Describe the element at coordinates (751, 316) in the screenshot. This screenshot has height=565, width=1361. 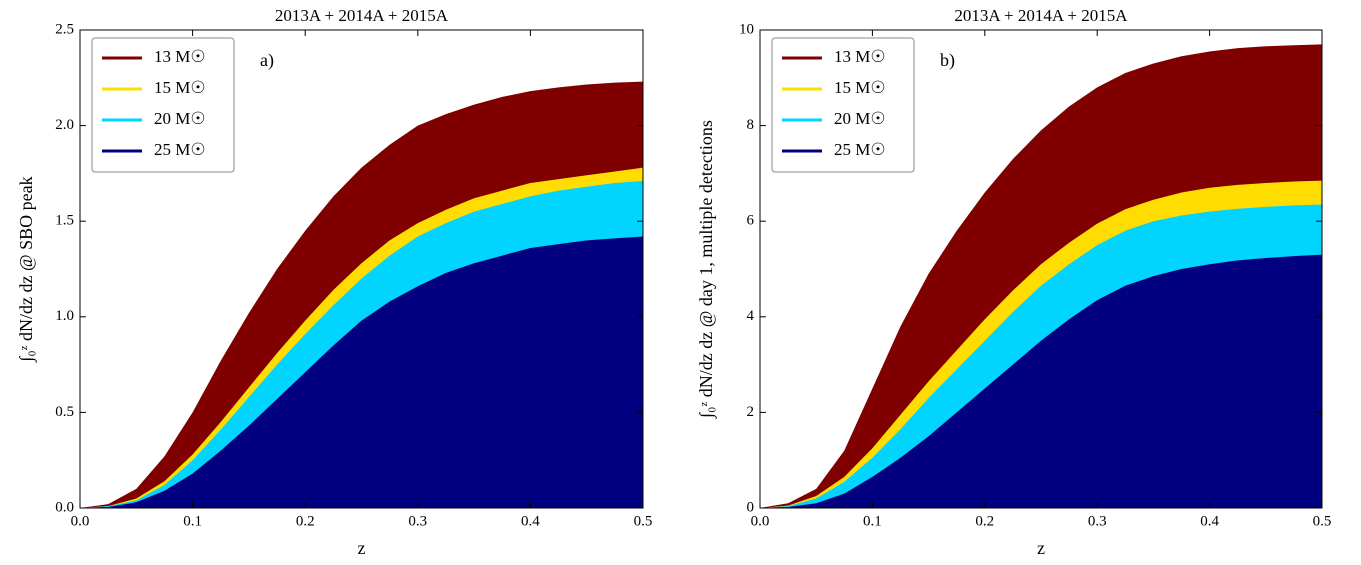
I see `y-tick-label: 4` at that location.